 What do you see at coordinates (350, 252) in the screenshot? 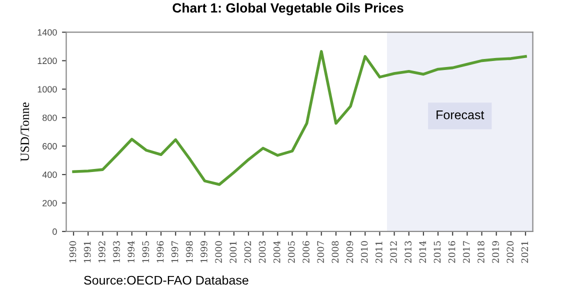
I see `x-tick-label: 2009` at bounding box center [350, 252].